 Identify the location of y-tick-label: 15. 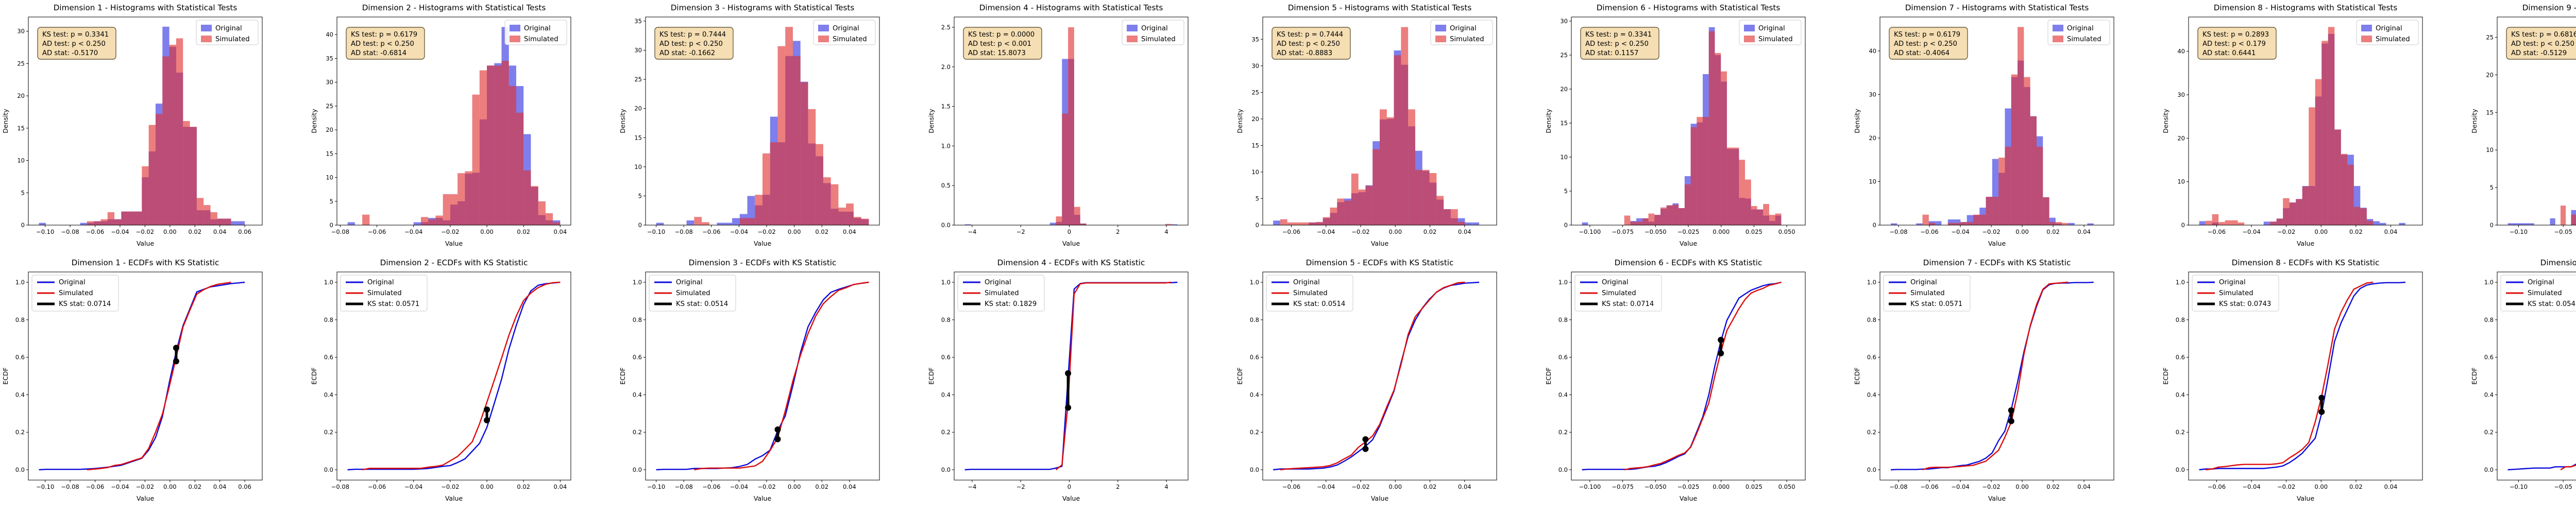
(1255, 145).